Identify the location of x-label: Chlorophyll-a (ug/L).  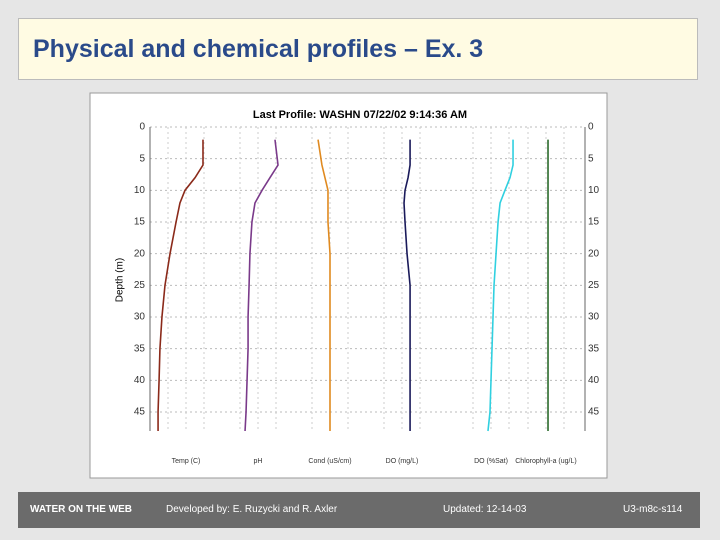
(545, 461).